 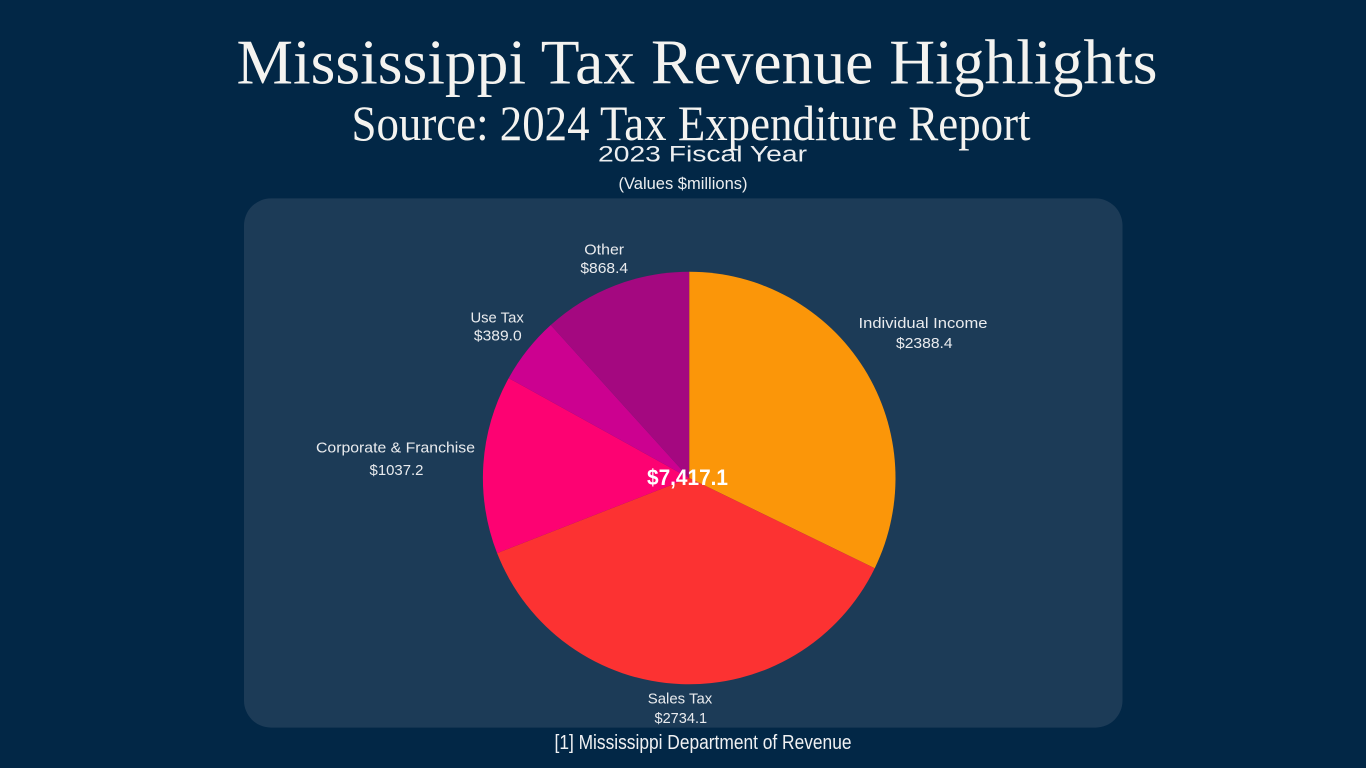 I want to click on svg-text: Use Tax, so click(x=497, y=317).